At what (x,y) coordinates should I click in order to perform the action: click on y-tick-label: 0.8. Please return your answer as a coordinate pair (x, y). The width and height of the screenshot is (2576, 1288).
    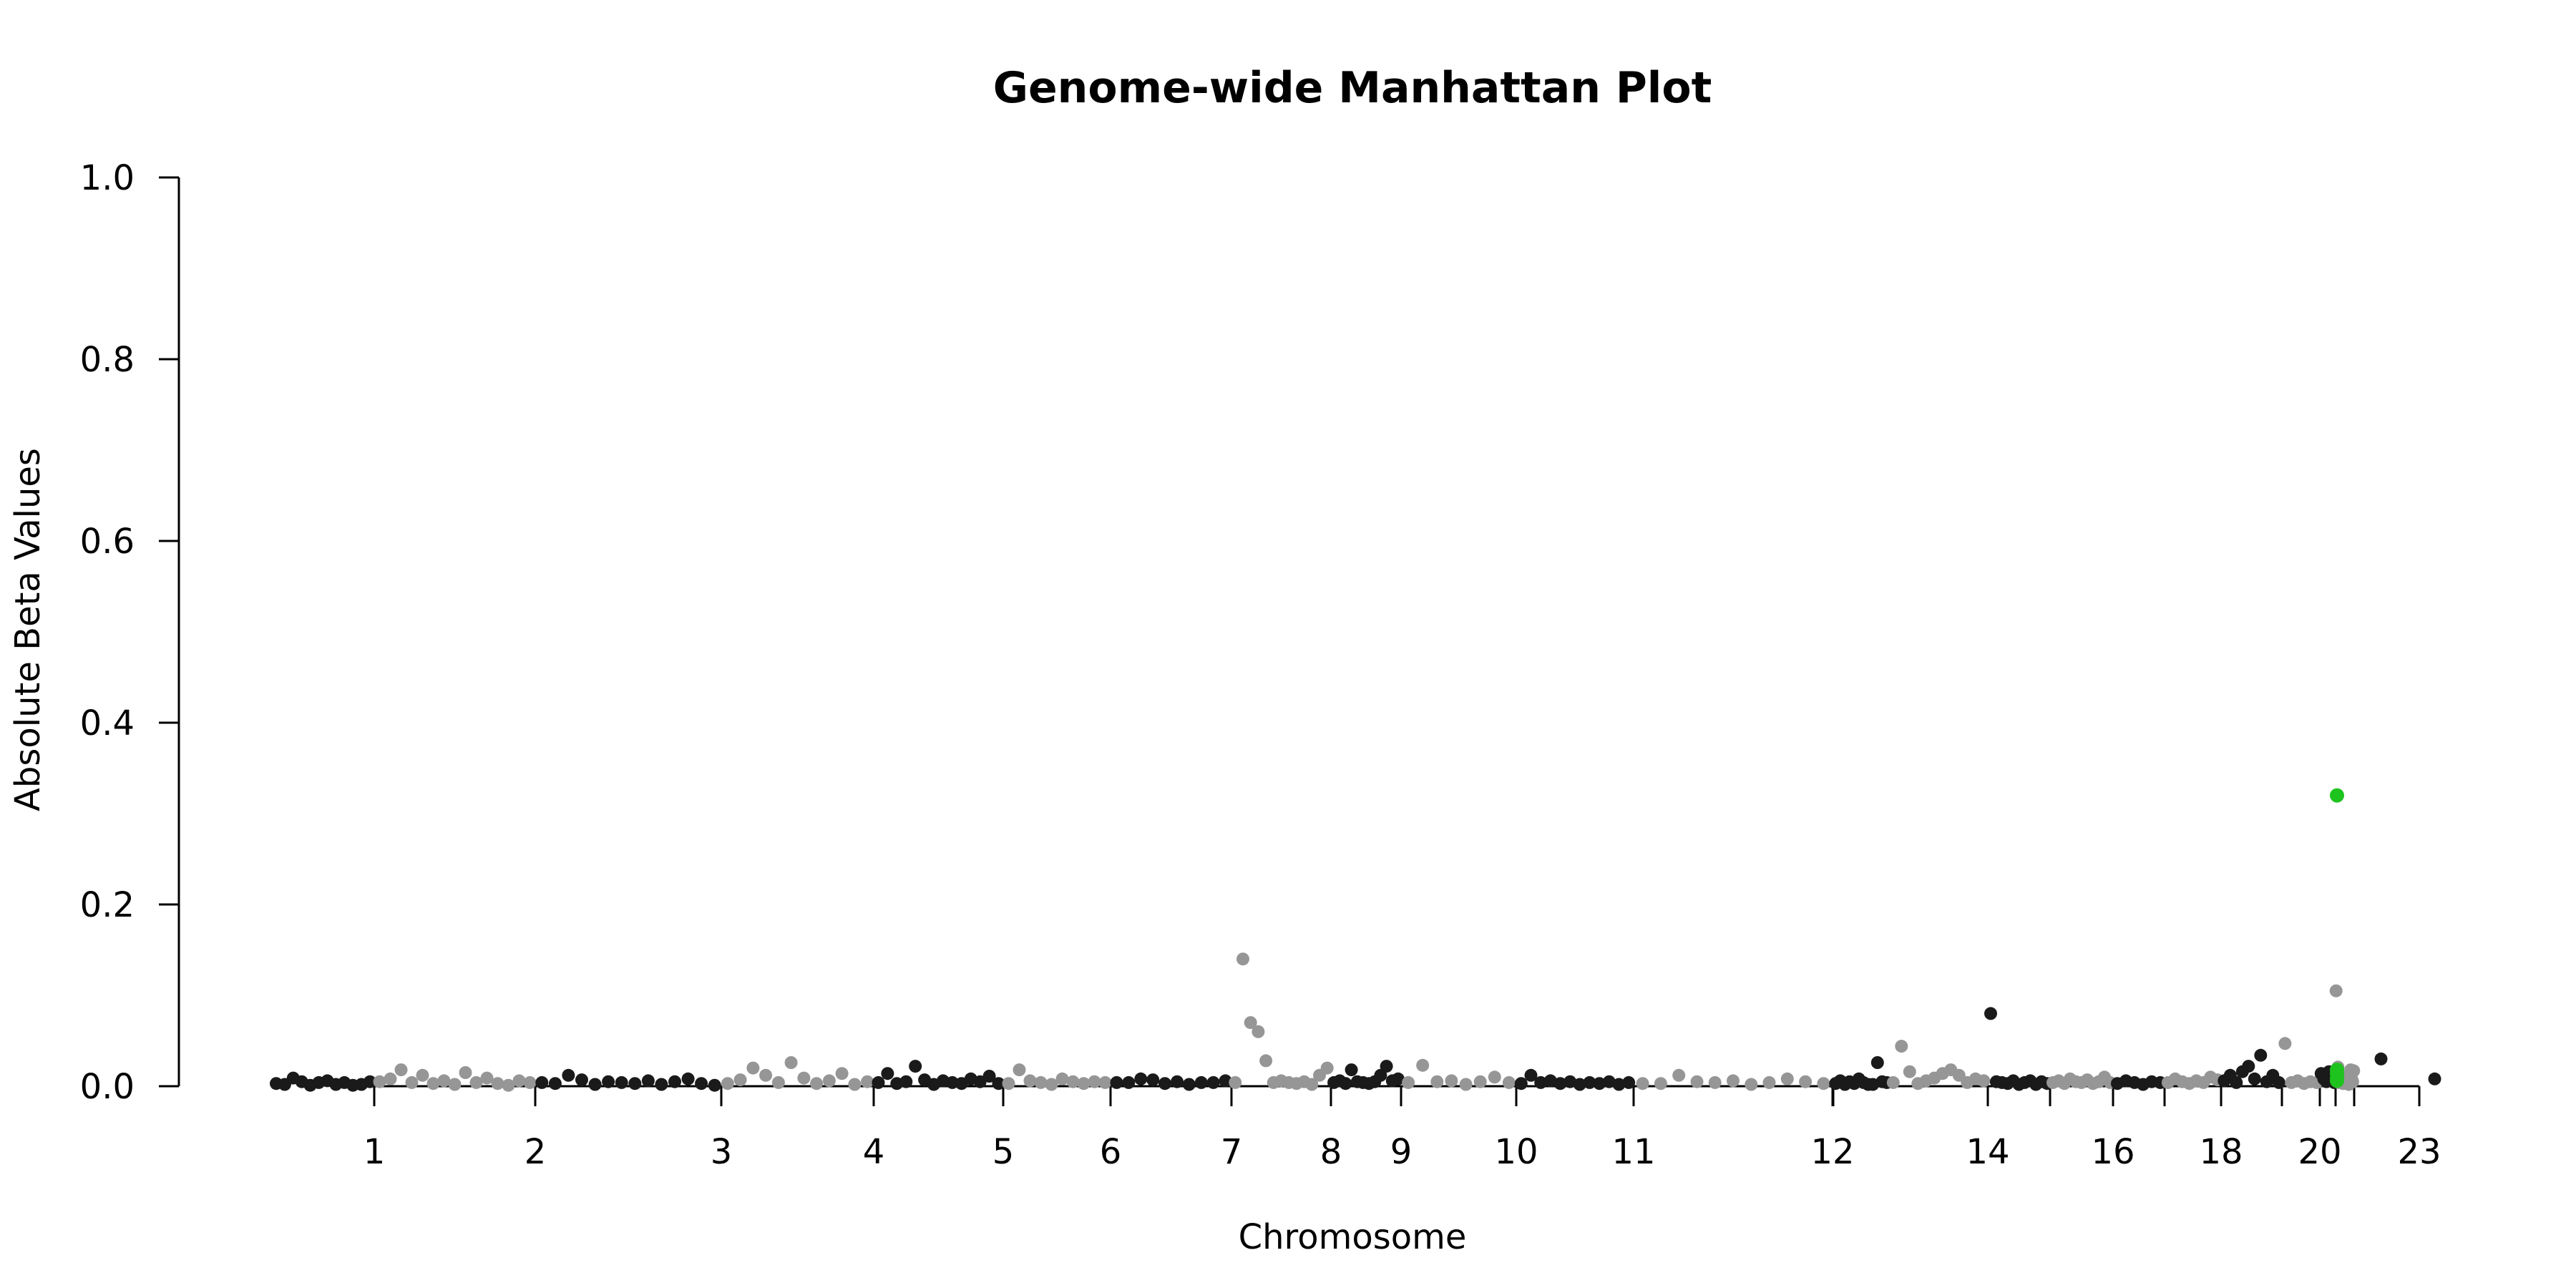
    Looking at the image, I should click on (107, 360).